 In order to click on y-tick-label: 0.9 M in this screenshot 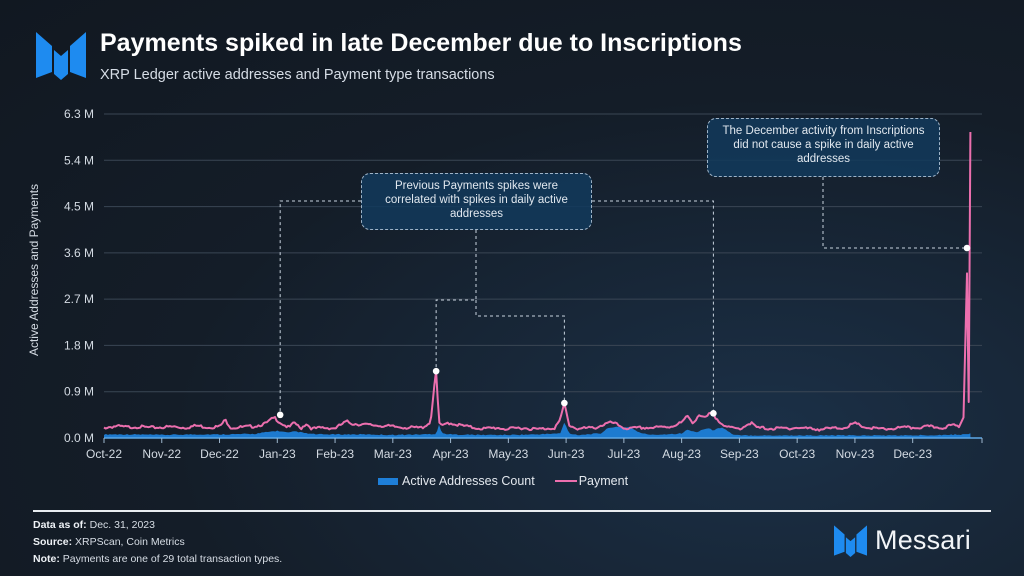, I will do `click(79, 392)`.